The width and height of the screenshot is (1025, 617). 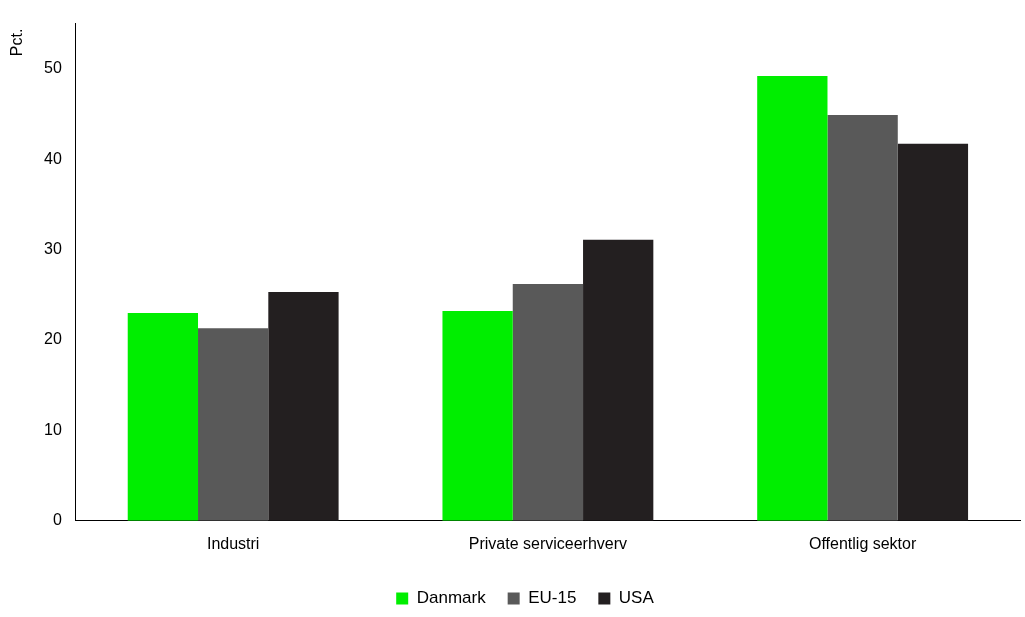 I want to click on y-tick-label: 10, so click(x=53, y=429).